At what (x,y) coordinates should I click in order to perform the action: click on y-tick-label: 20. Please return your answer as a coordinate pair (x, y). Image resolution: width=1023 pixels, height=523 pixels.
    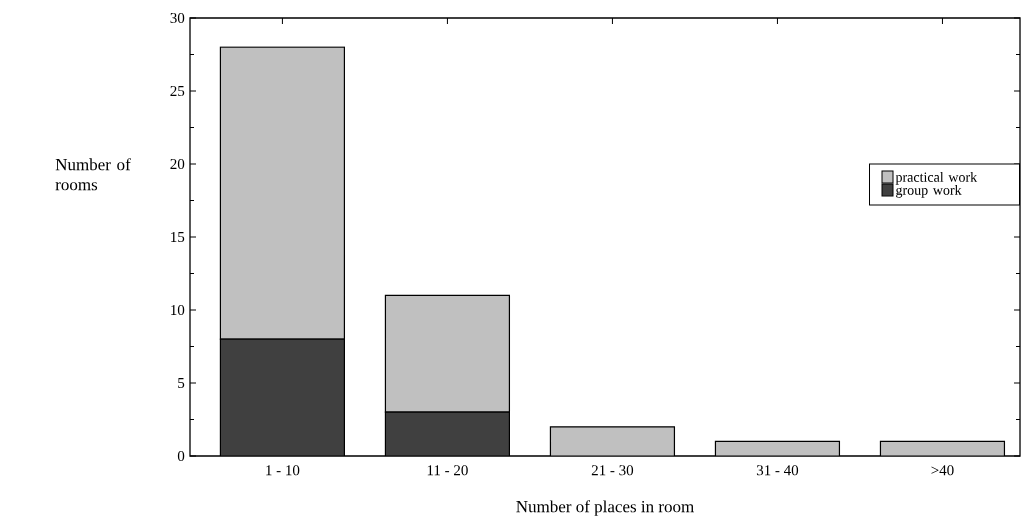
    Looking at the image, I should click on (177, 164).